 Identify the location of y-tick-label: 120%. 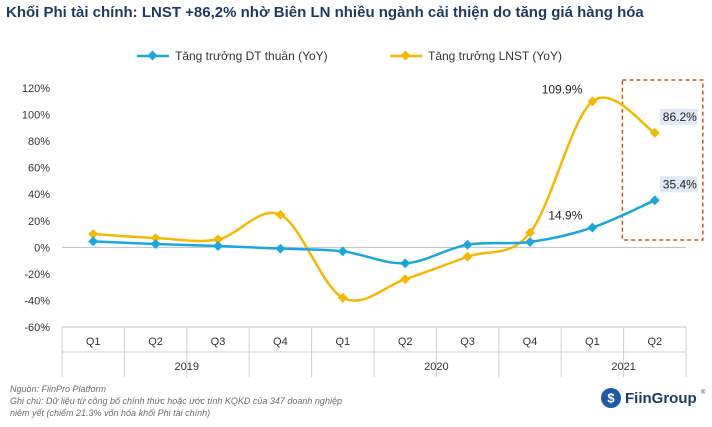
(36, 89).